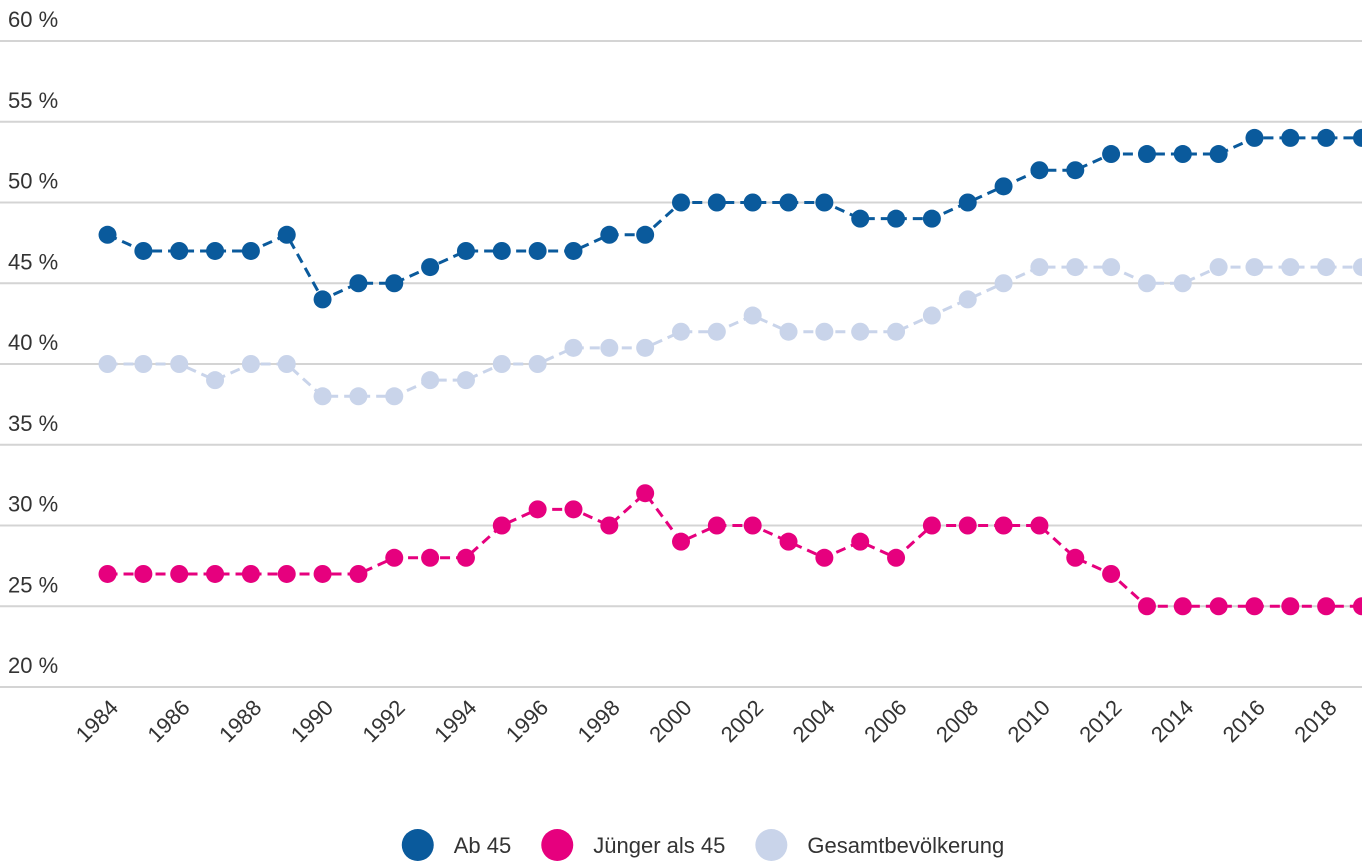 This screenshot has height=861, width=1362. What do you see at coordinates (702, 845) in the screenshot?
I see `legend: Ab 45 Jünger als 45 Gesamtbevölkerung` at bounding box center [702, 845].